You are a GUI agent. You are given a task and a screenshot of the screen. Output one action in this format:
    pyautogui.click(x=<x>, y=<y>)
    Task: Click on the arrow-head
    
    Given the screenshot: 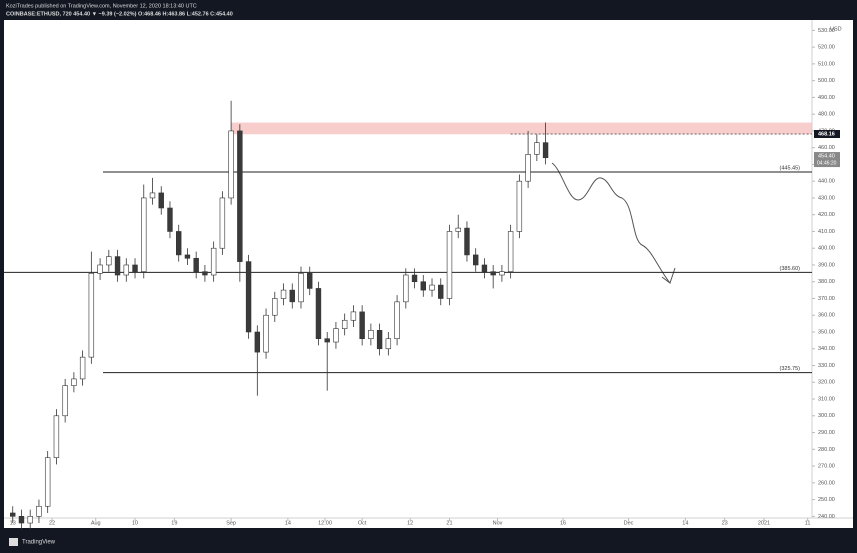 What is the action you would take?
    pyautogui.click(x=668, y=275)
    